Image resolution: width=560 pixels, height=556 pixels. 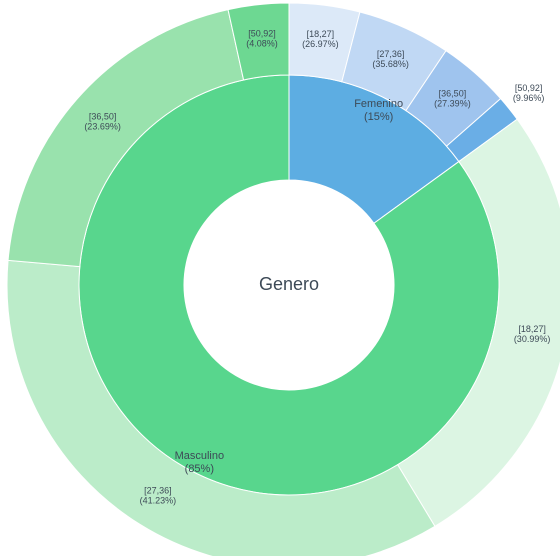 I want to click on slice-name: Femenino, so click(x=378, y=104).